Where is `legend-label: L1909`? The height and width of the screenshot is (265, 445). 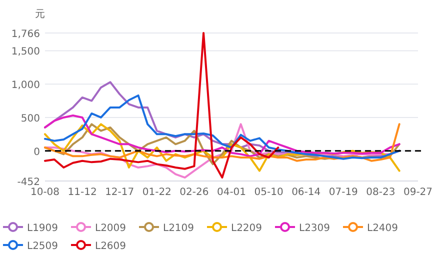
legend-label: L1909 is located at coordinates (42, 228).